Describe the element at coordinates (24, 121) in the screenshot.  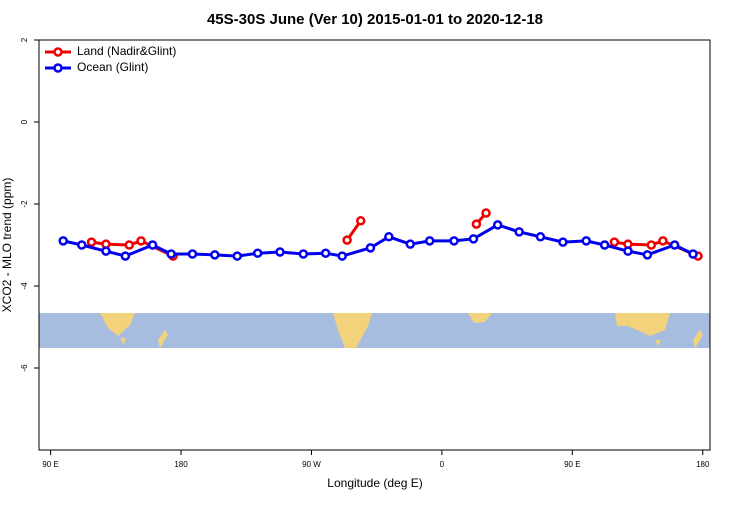
I see `y-tick-label: 0` at that location.